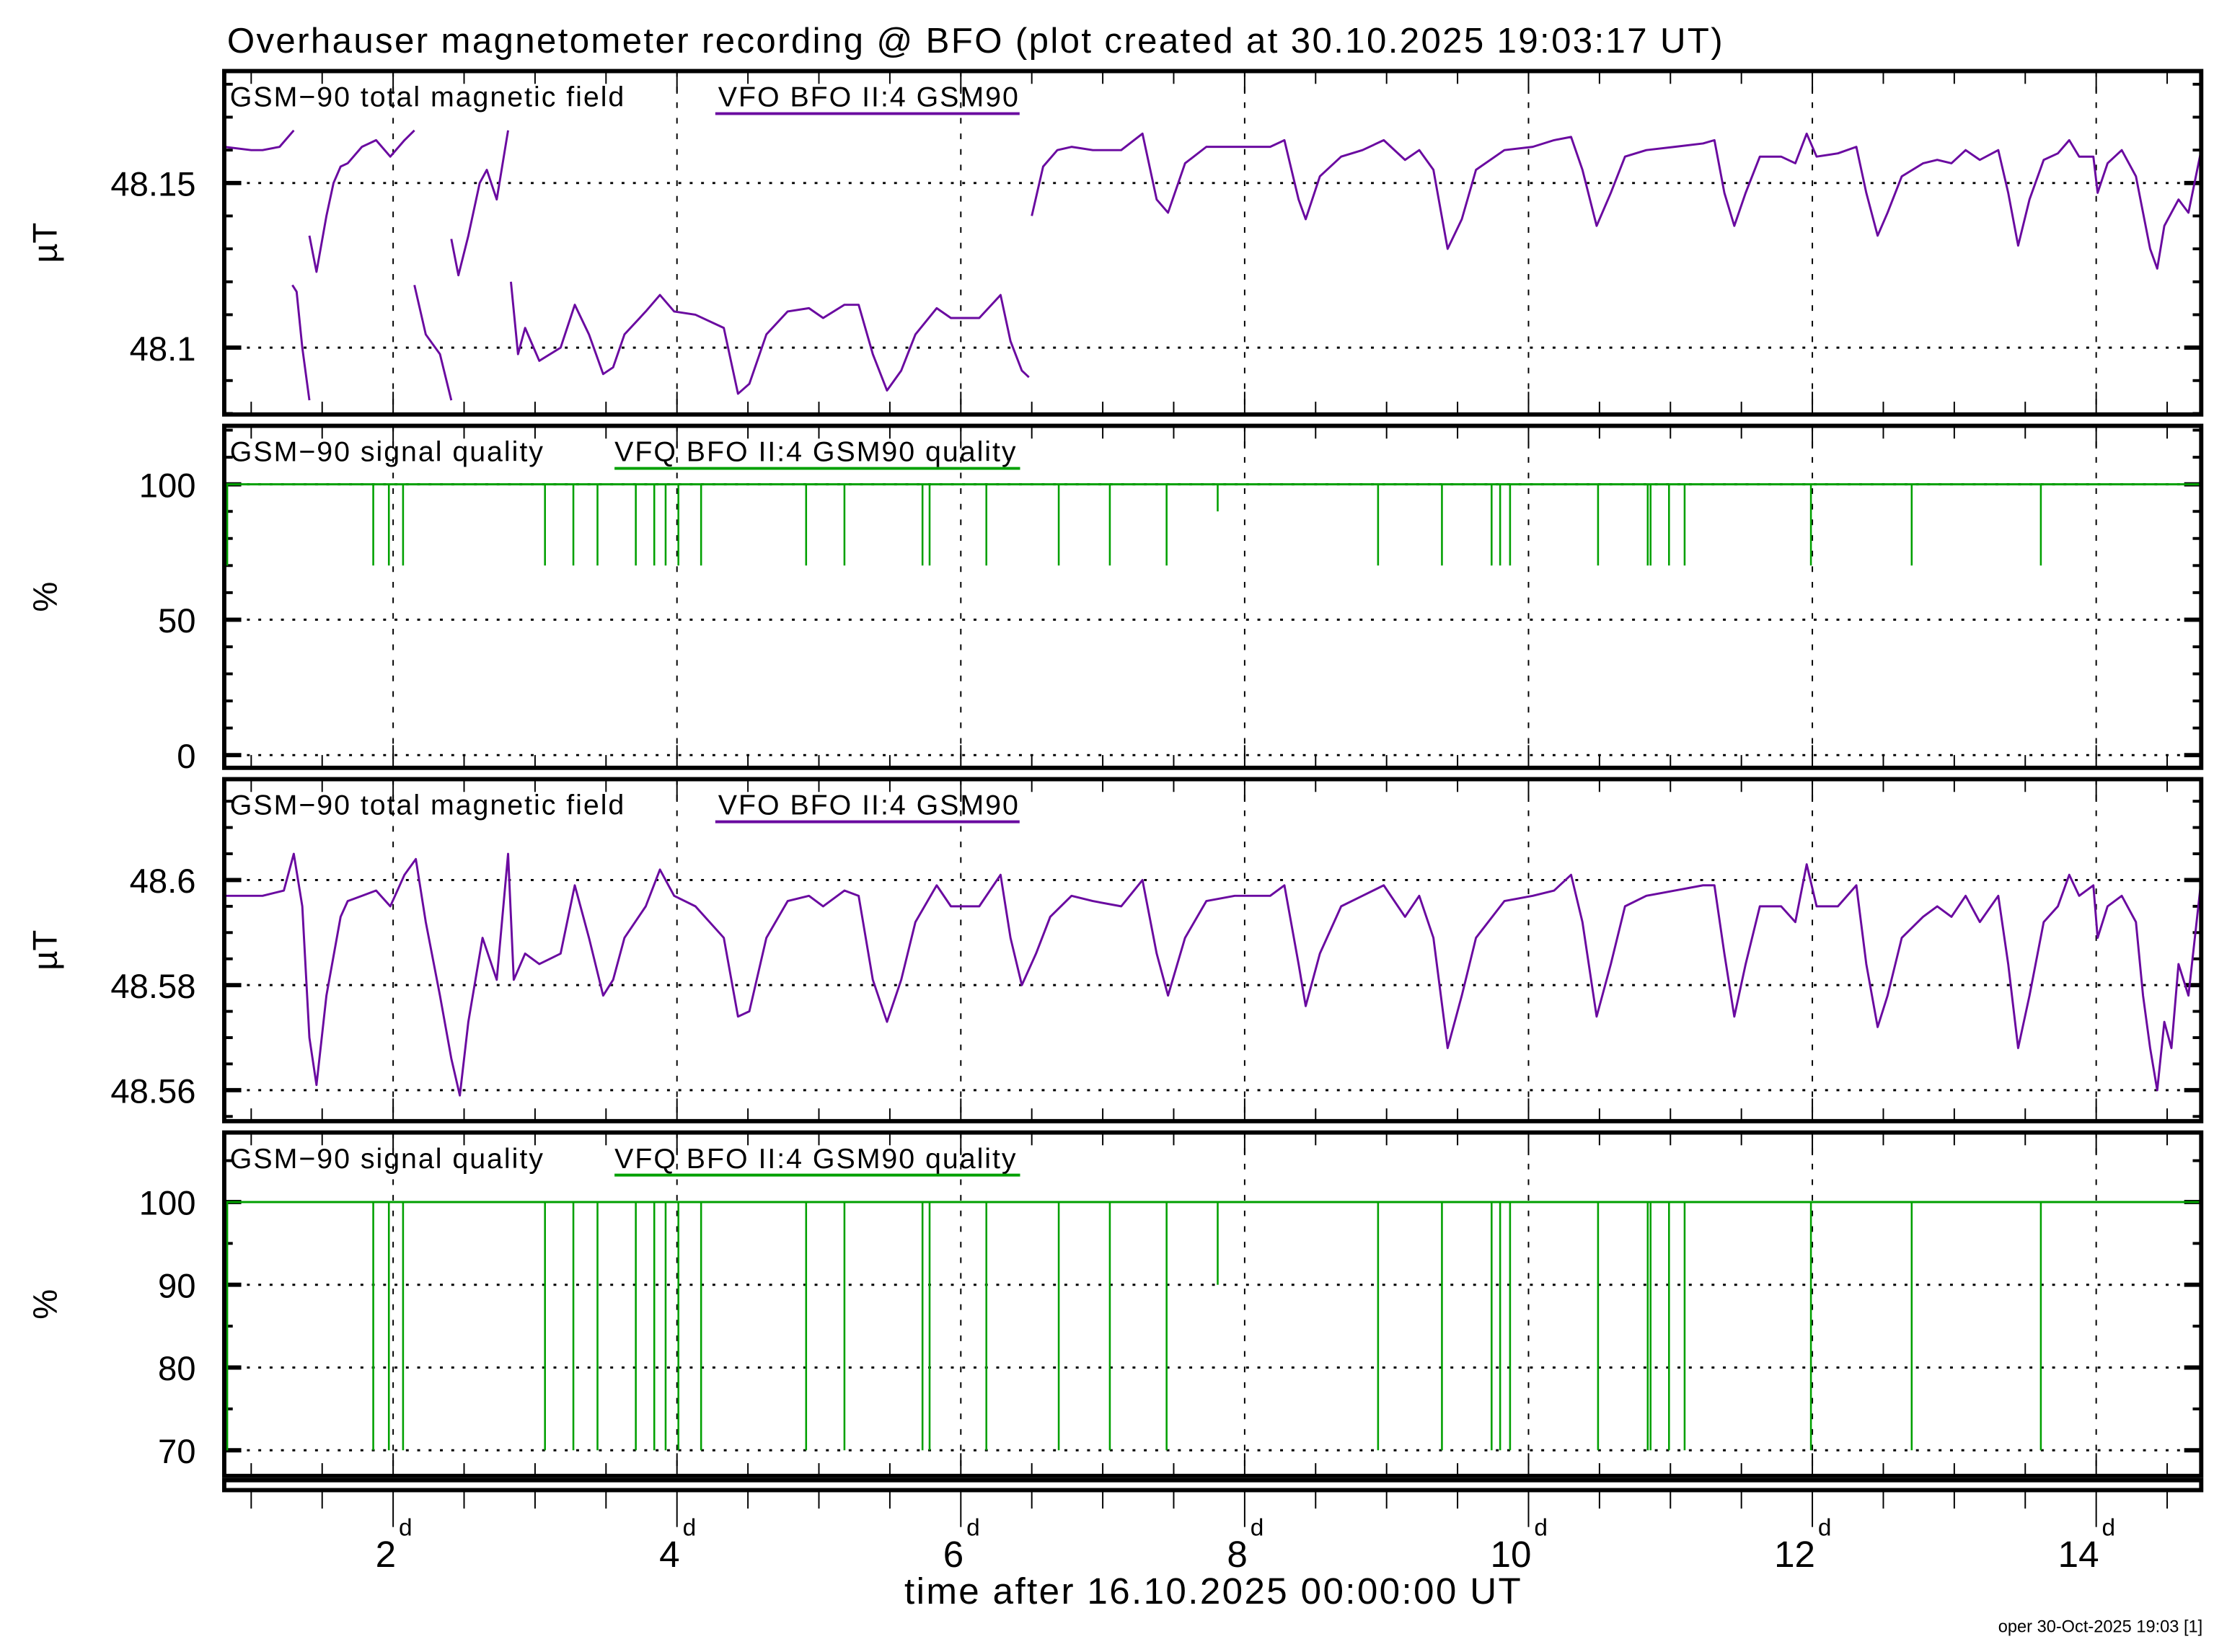  What do you see at coordinates (953, 1554) in the screenshot?
I see `x-tick-label: 6` at bounding box center [953, 1554].